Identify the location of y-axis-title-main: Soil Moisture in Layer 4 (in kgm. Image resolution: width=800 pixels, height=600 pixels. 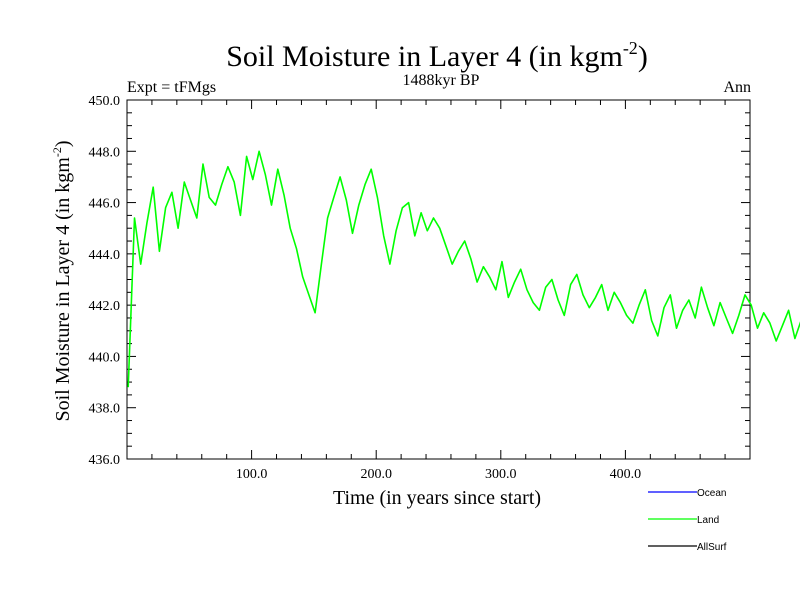
(63, 289).